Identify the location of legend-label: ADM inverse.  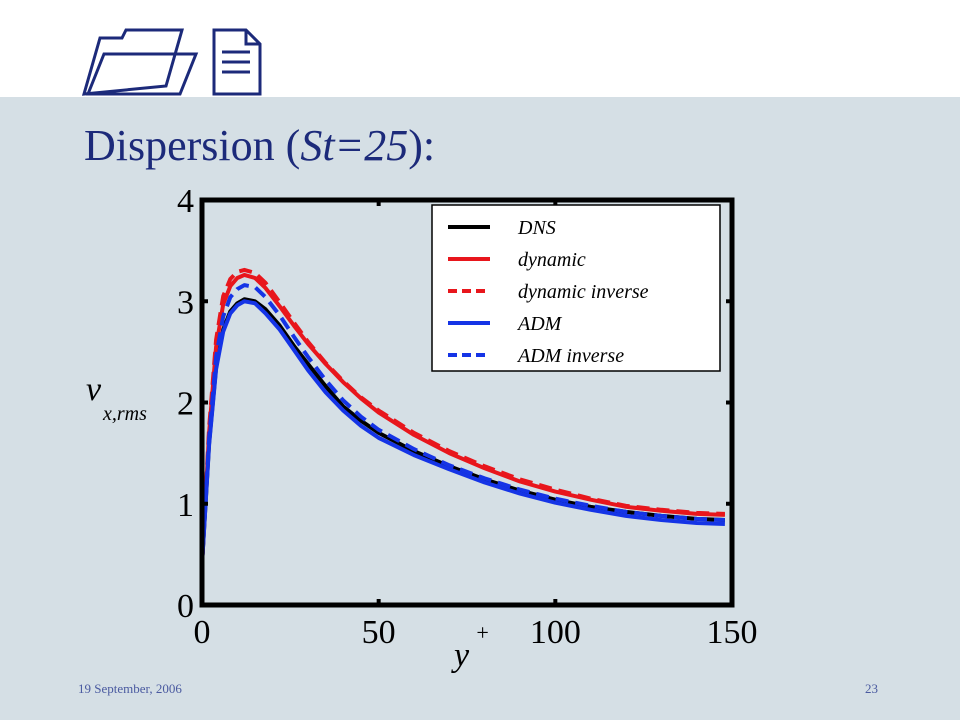
(570, 356).